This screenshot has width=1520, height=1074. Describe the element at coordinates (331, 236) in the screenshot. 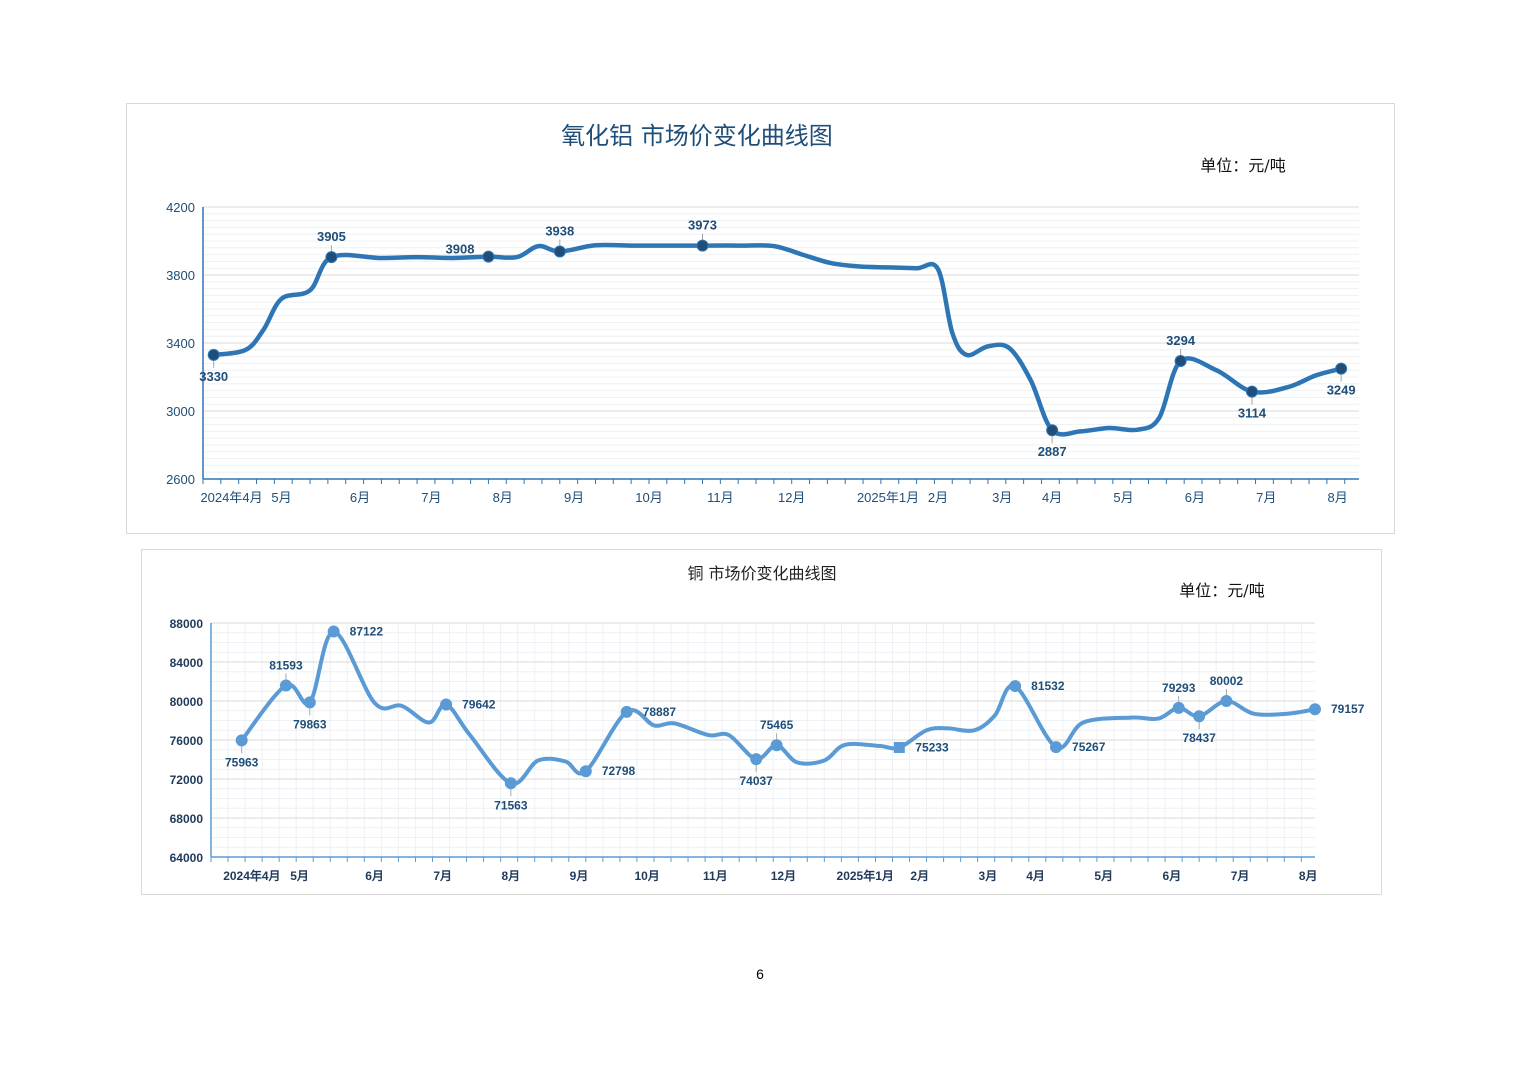

I see `data-label: 3905` at that location.